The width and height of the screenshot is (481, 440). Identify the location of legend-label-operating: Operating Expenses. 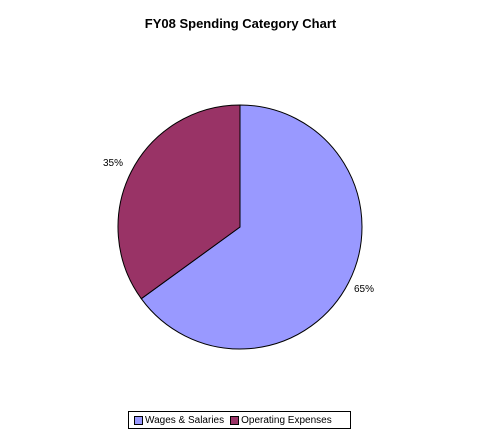
(286, 420).